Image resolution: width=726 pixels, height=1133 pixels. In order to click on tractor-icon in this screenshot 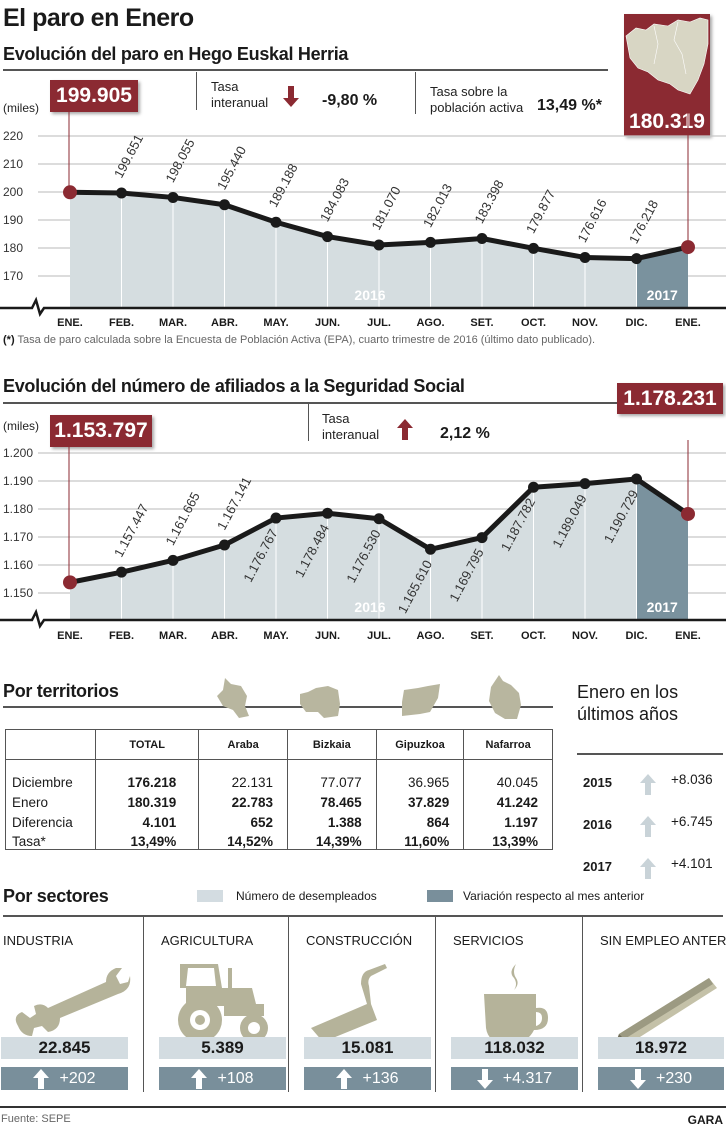, I will do `click(223, 1003)`.